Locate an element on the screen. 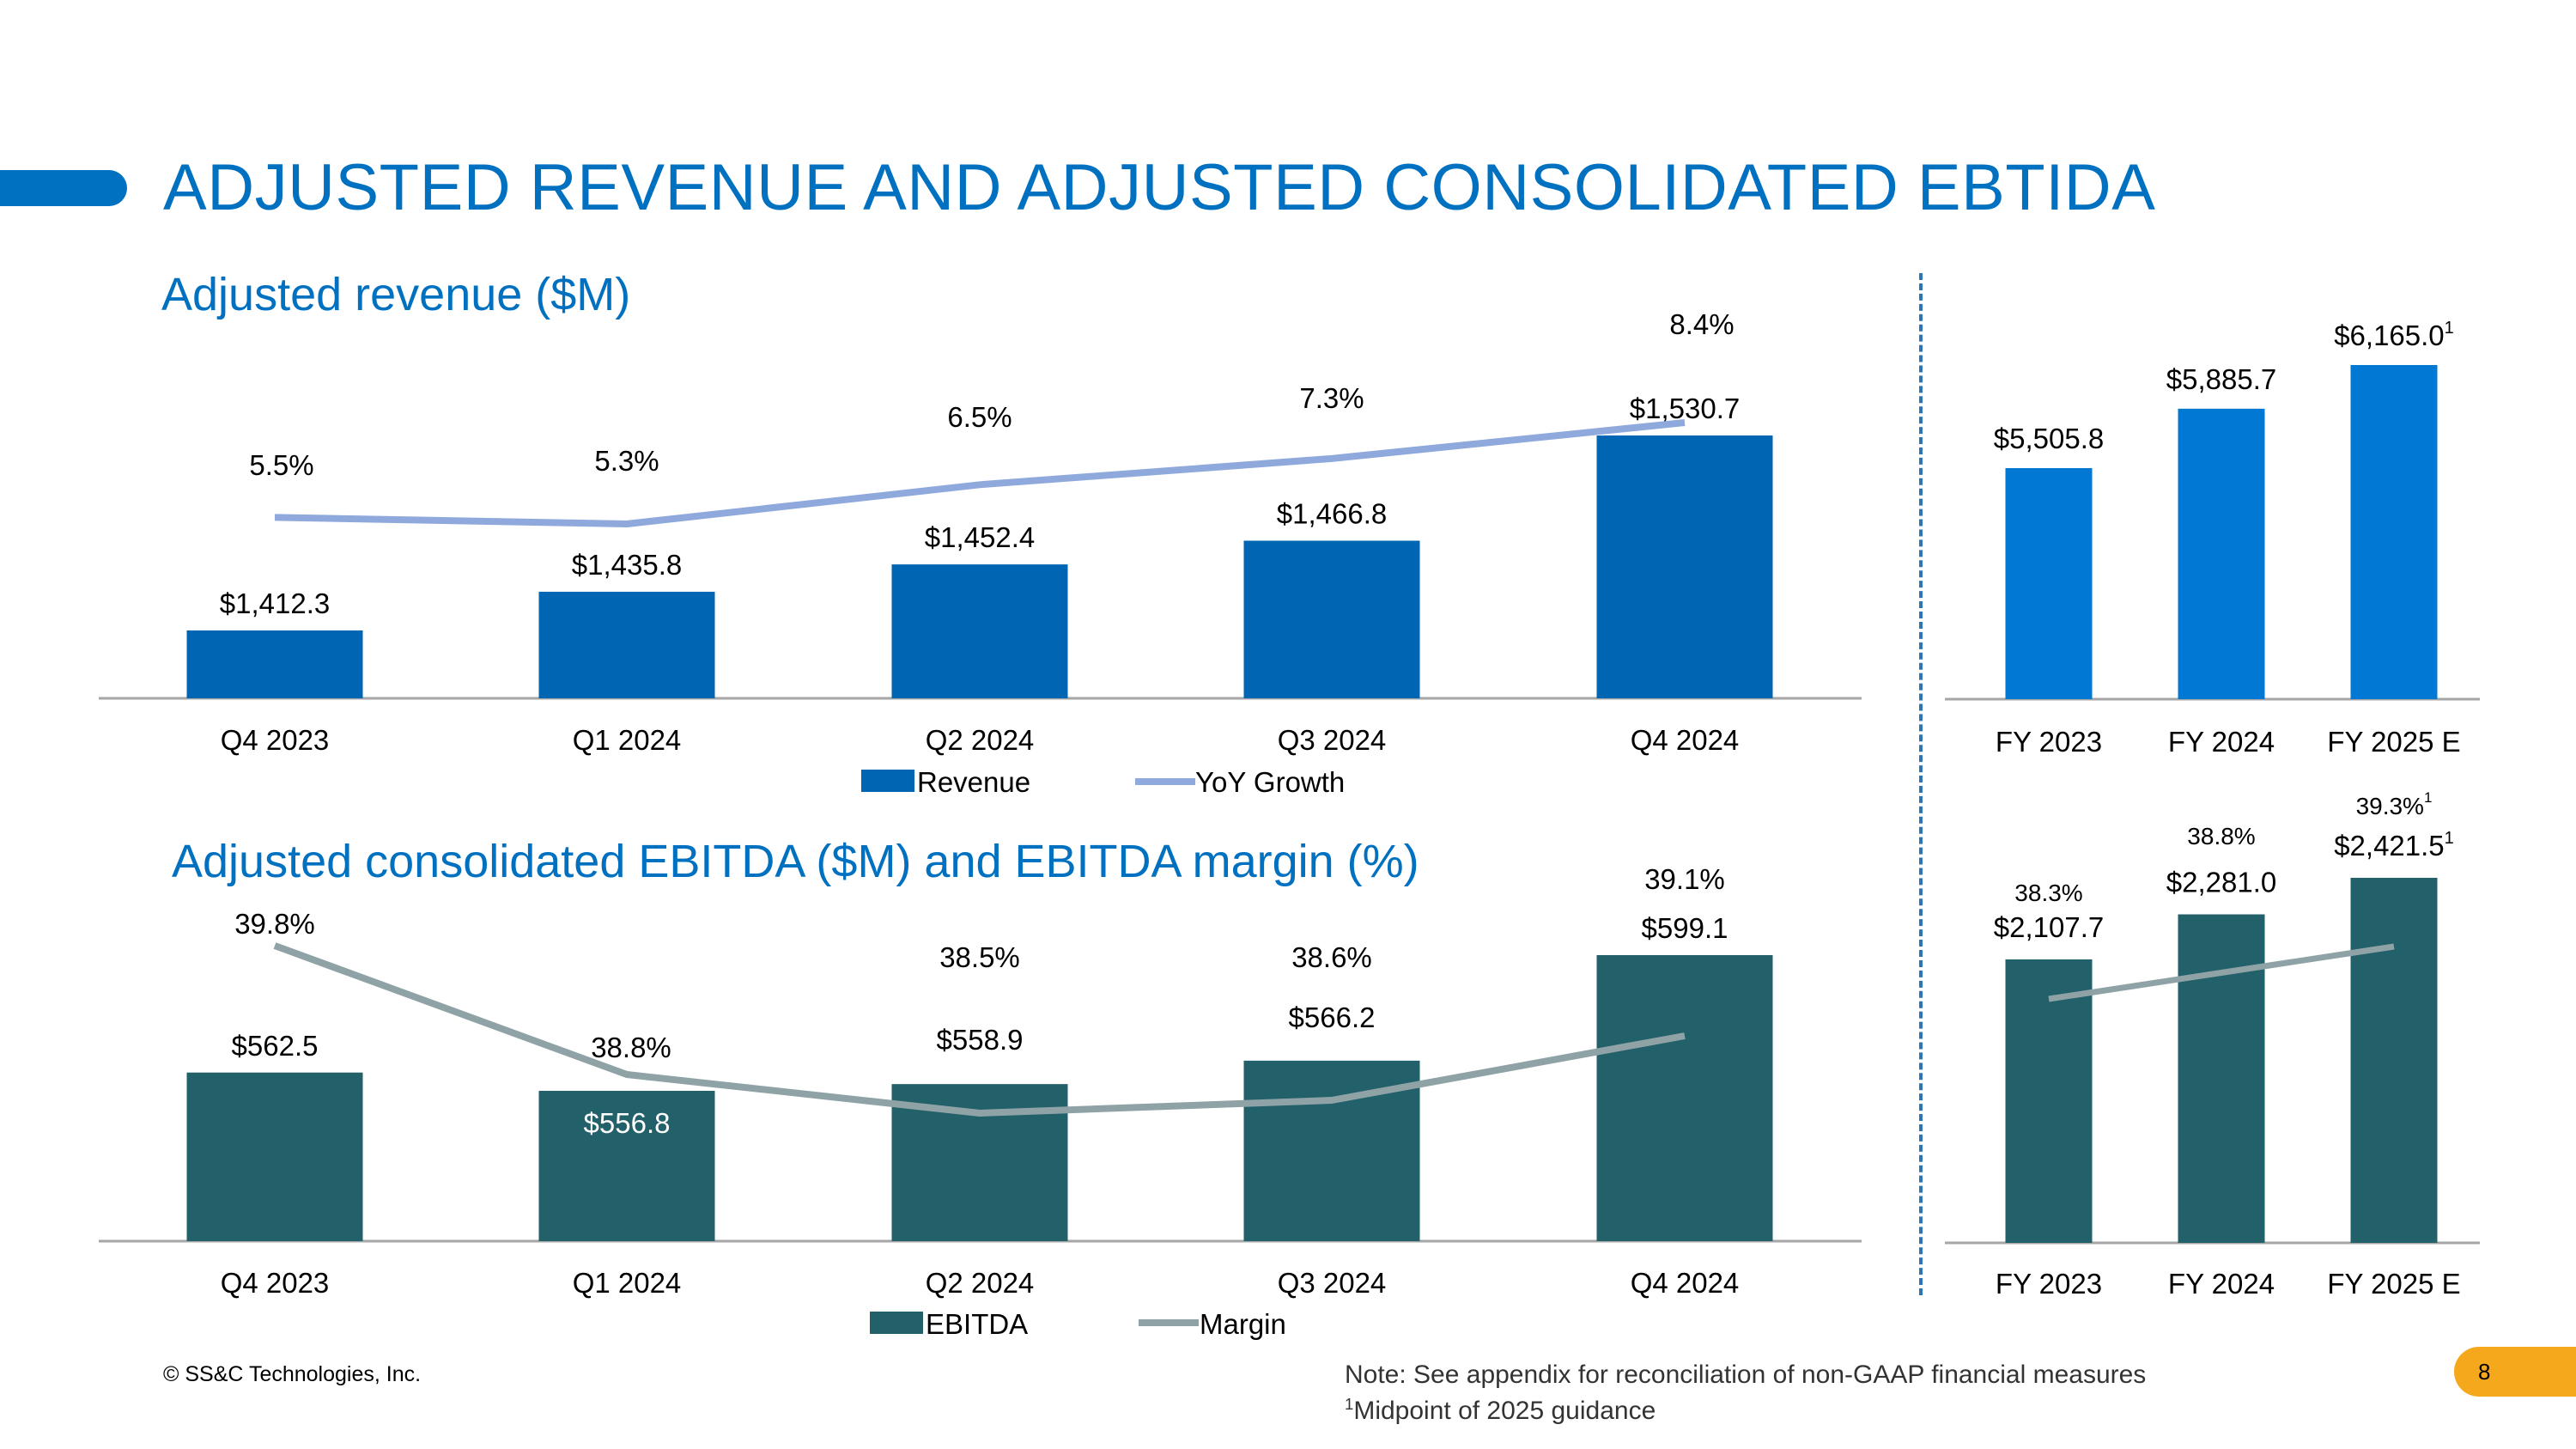  section-divider is located at coordinates (1921, 784).